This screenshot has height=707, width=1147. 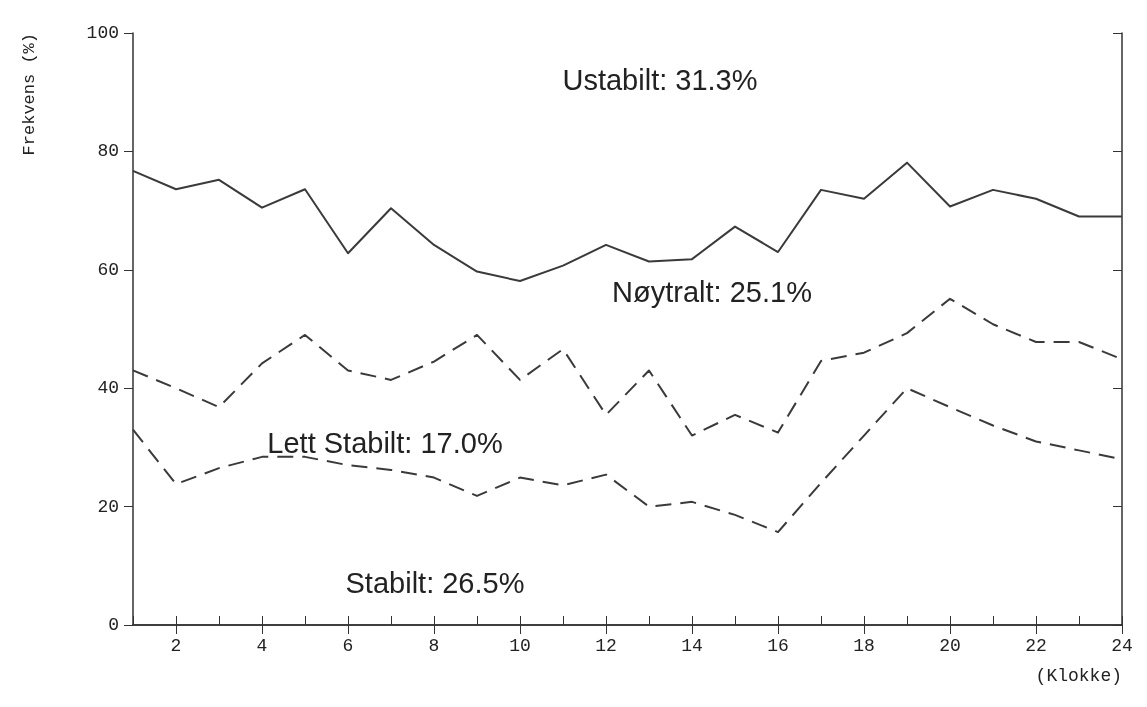 I want to click on x-tick-label: 8, so click(x=434, y=646).